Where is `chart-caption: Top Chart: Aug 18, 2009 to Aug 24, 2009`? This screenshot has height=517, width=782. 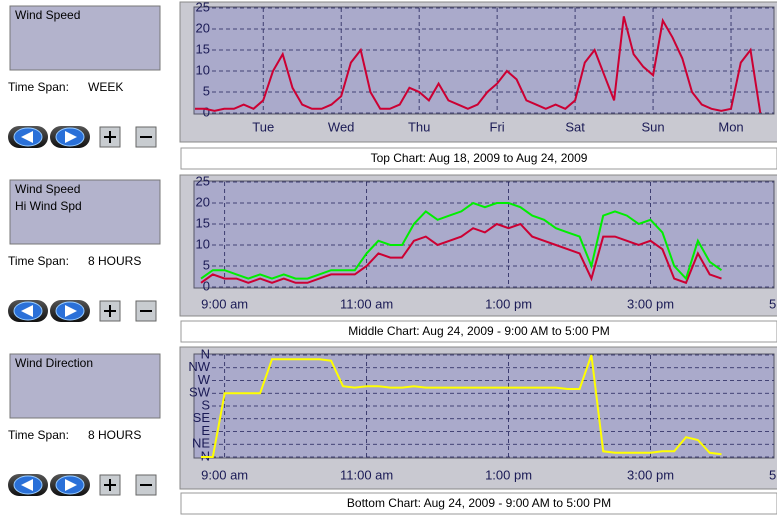
chart-caption: Top Chart: Aug 18, 2009 to Aug 24, 2009 is located at coordinates (479, 158).